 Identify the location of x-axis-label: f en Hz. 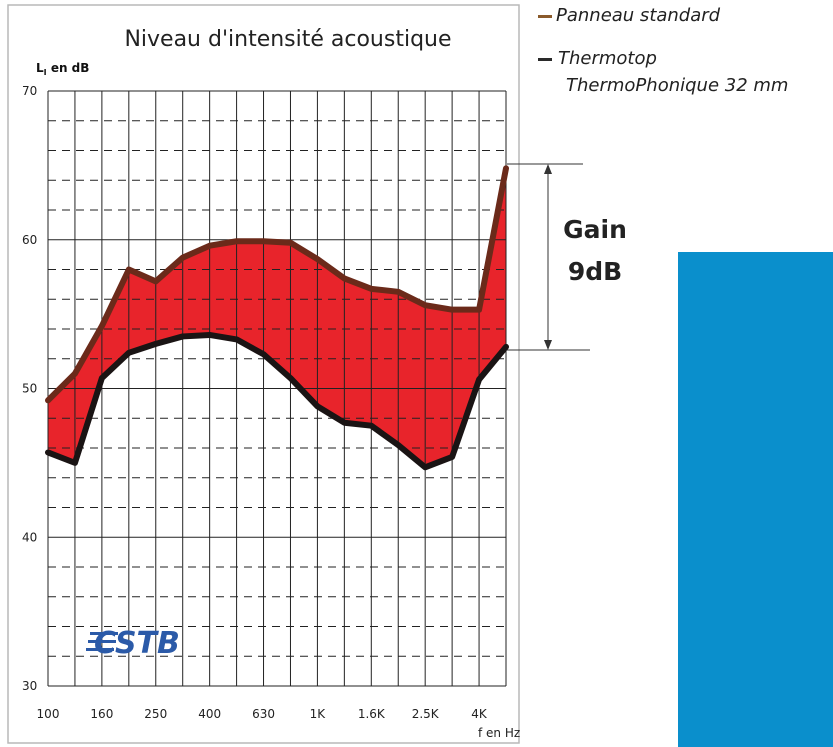
(499, 733).